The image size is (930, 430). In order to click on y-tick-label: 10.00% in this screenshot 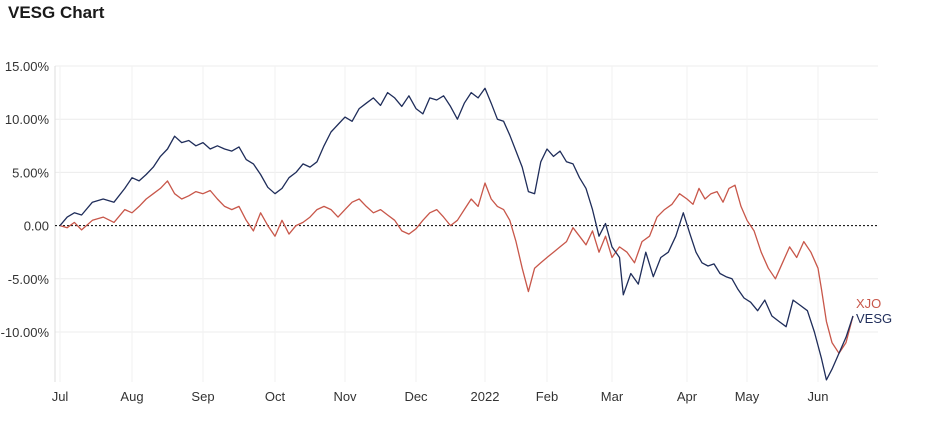, I will do `click(27, 119)`.